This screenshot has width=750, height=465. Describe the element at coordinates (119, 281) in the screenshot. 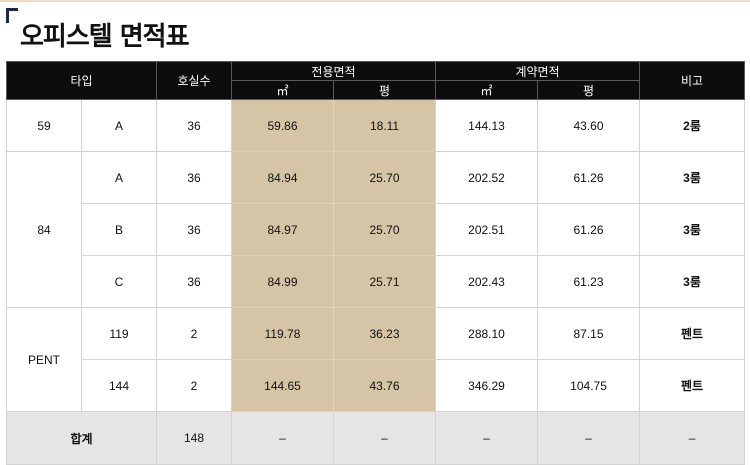

I see `type-sub-cell: C` at that location.